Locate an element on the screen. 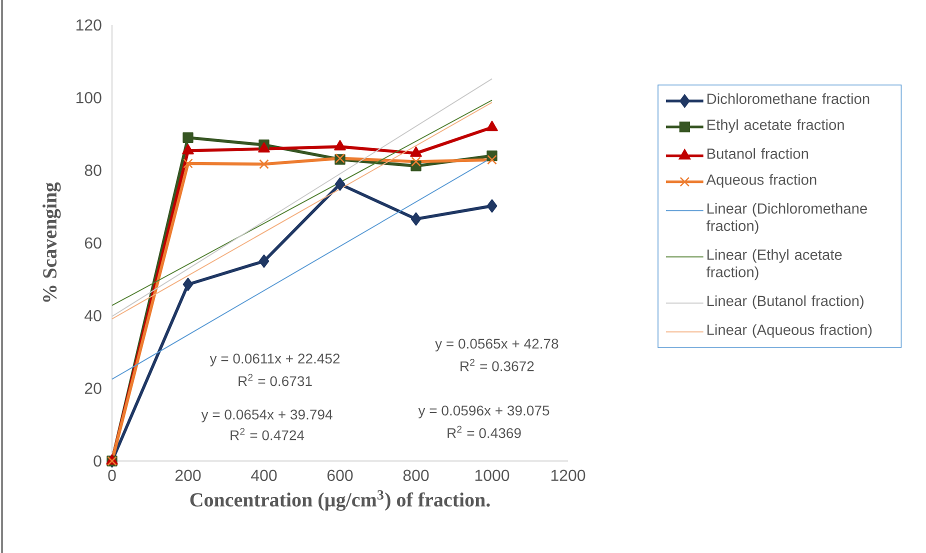 This screenshot has height=553, width=926. legend-label: Linear (Aqueous fraction) is located at coordinates (789, 331).